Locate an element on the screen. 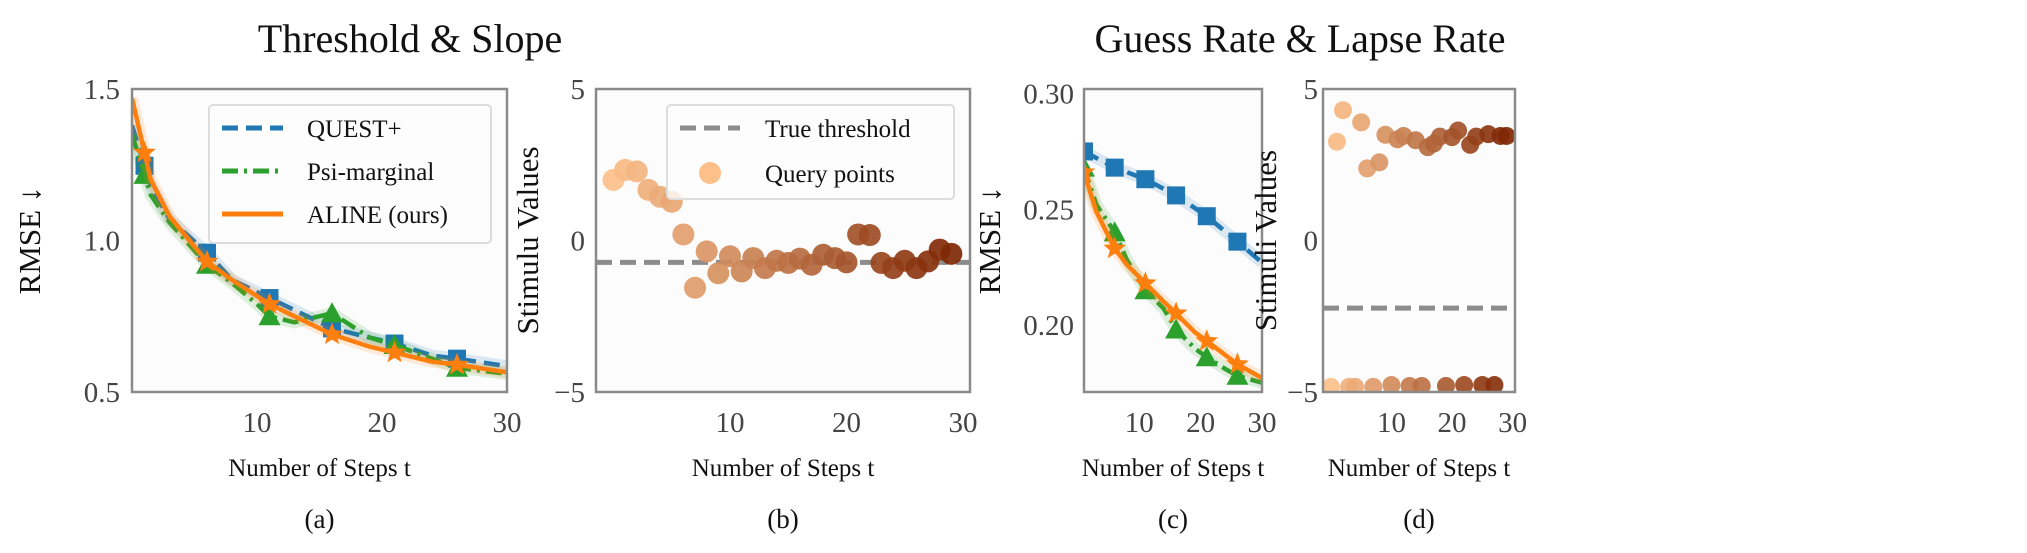 Image resolution: width=2027 pixels, height=553 pixels. panel-caption: (a) is located at coordinates (320, 519).